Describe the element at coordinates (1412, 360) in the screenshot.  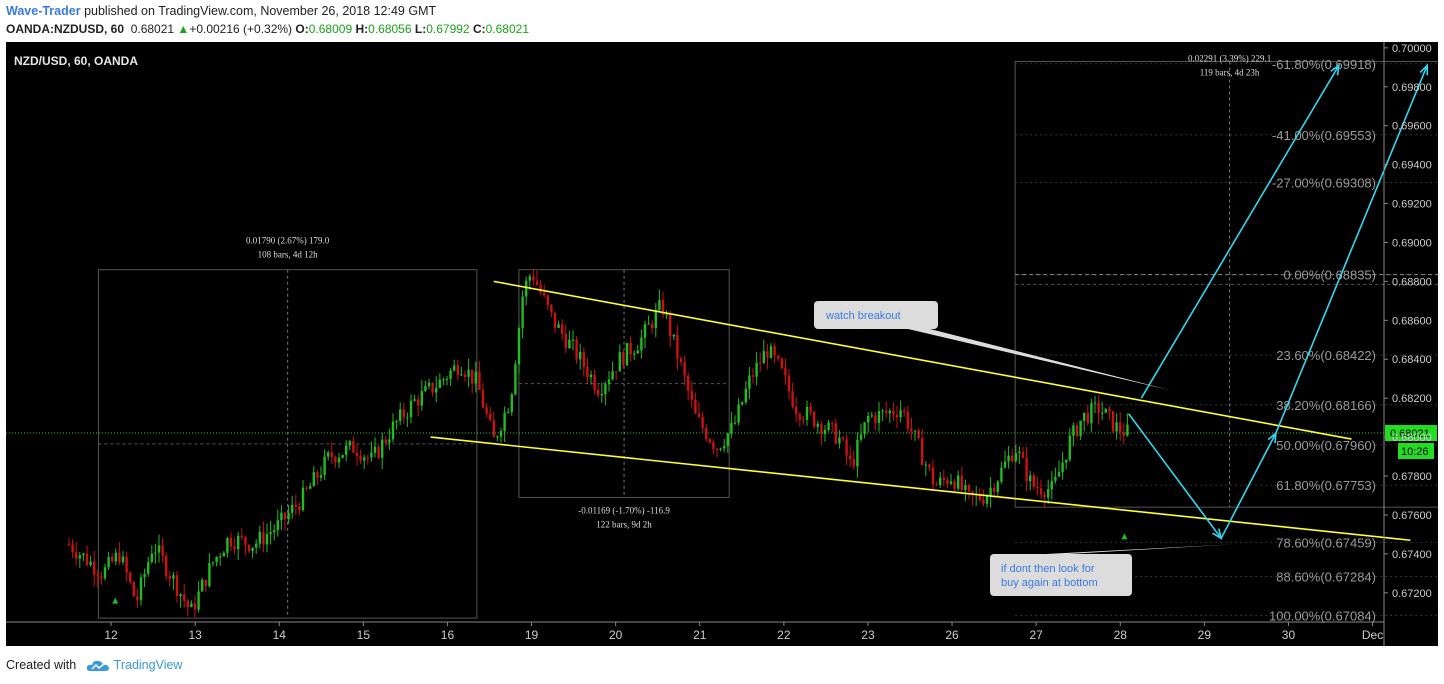
I see `y-tick-label: 0.68400` at that location.